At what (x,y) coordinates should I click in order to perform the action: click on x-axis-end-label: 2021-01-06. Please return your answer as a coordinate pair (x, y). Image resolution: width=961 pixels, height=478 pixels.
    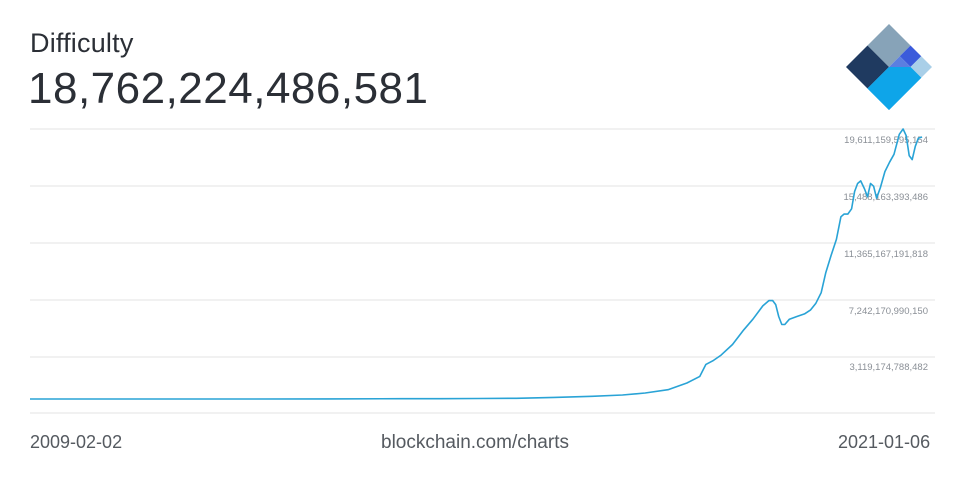
    Looking at the image, I should click on (884, 442).